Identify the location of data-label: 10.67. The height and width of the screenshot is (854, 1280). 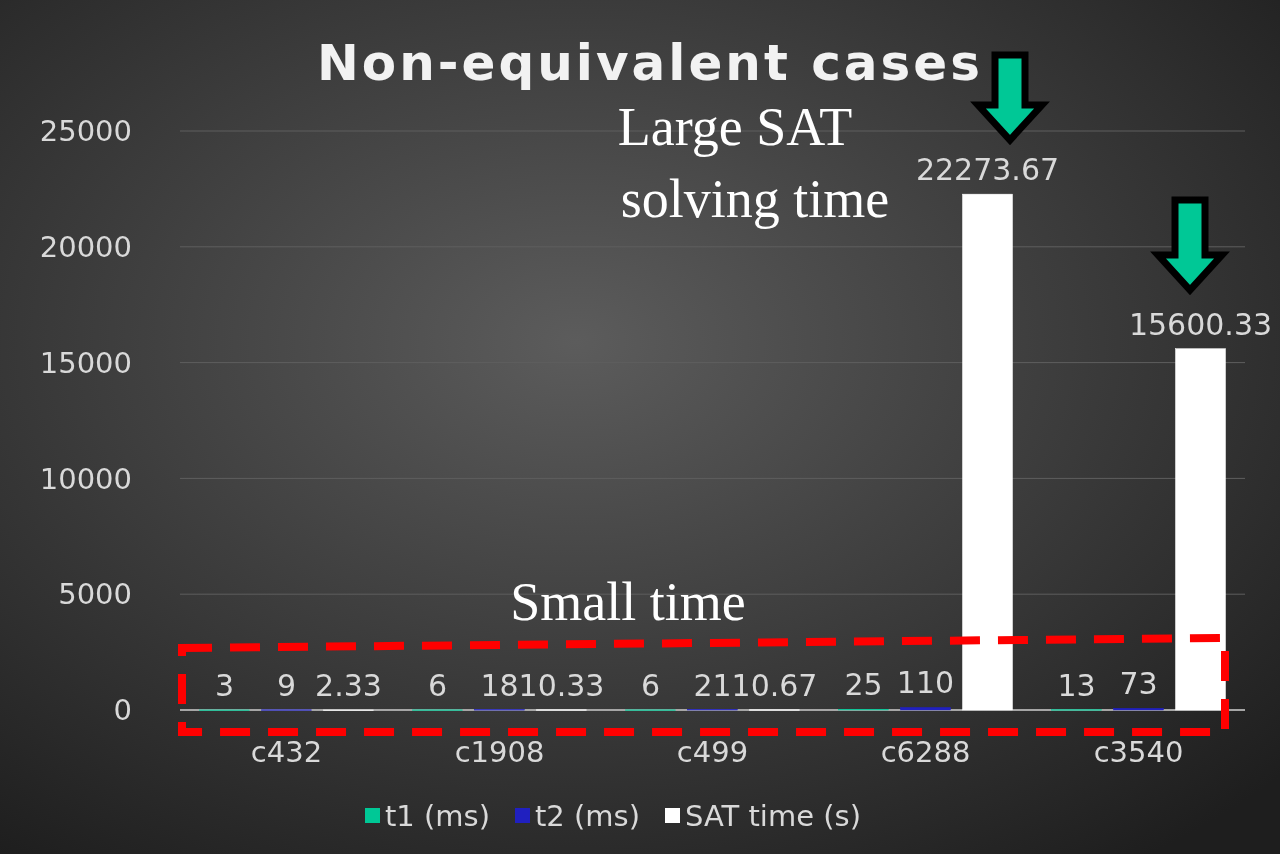
(774, 685).